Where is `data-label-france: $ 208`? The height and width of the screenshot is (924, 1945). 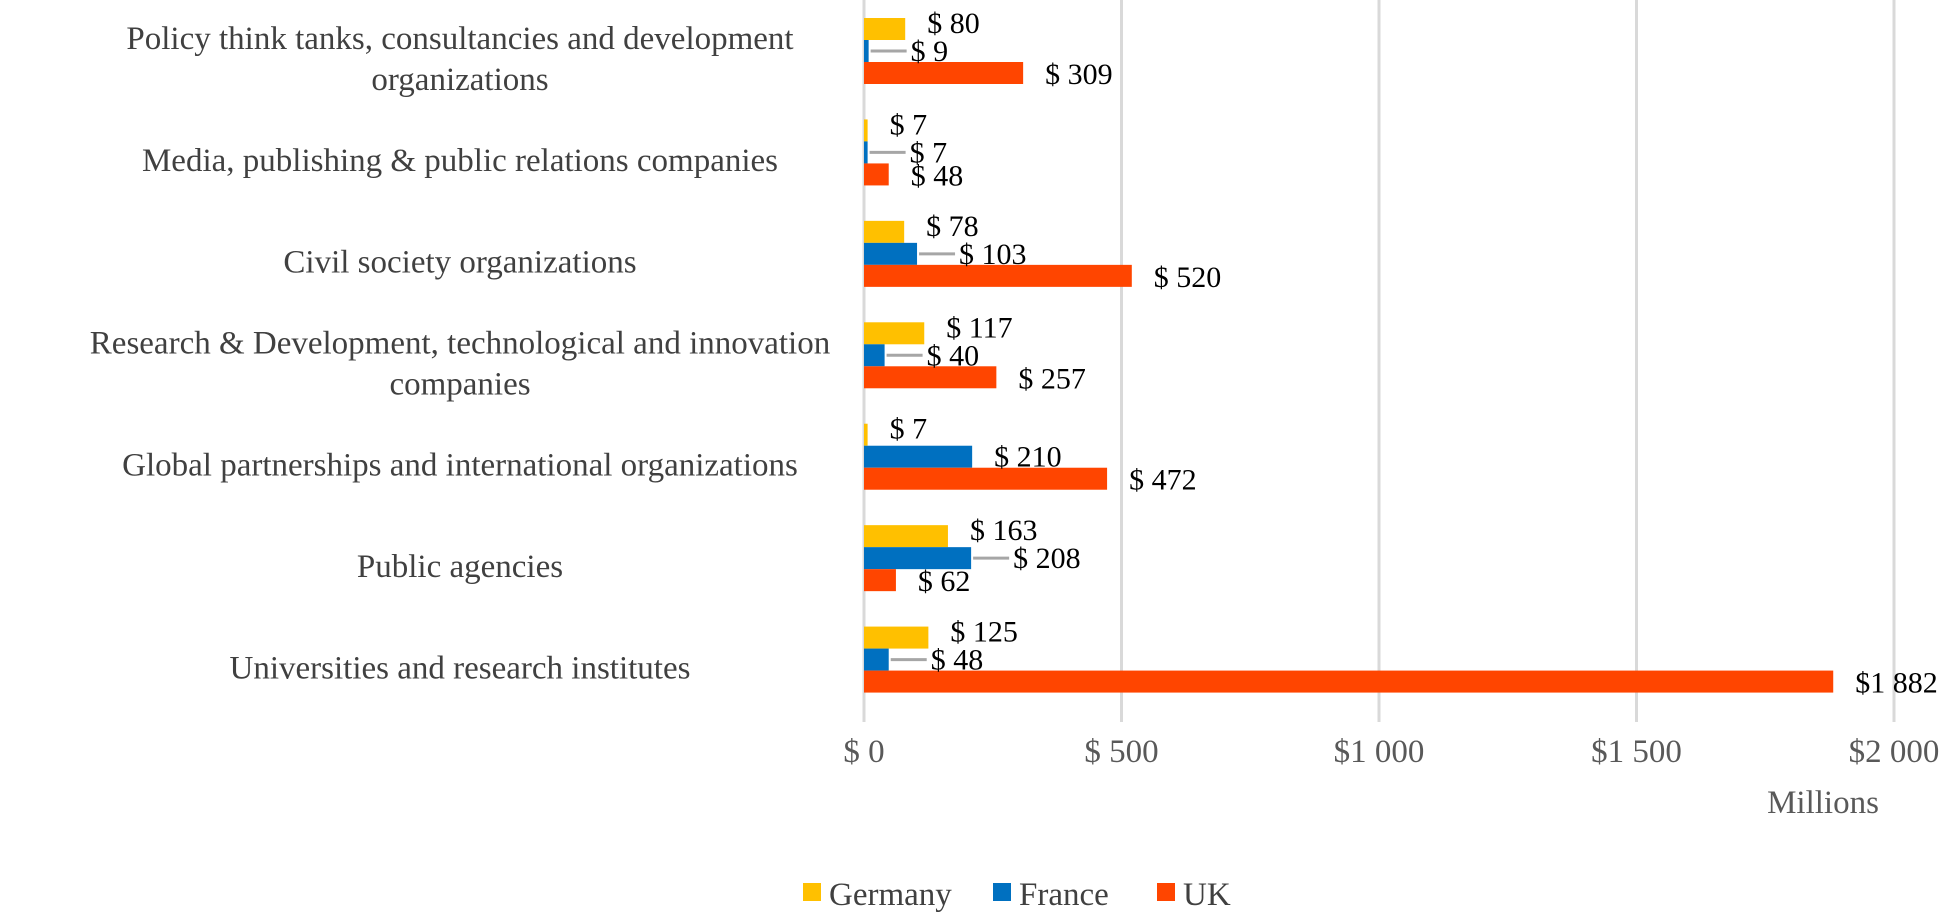
data-label-france: $ 208 is located at coordinates (1047, 558).